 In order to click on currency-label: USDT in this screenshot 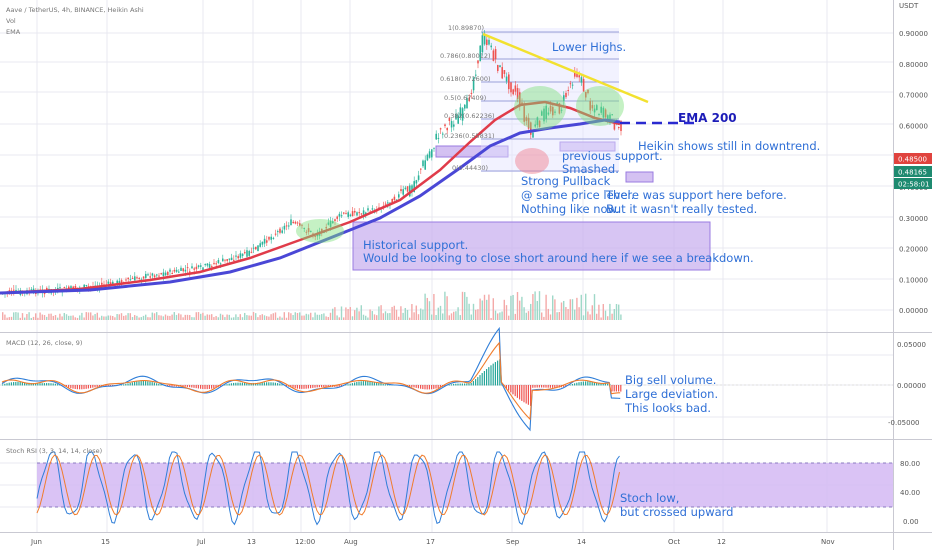, I will do `click(909, 6)`.